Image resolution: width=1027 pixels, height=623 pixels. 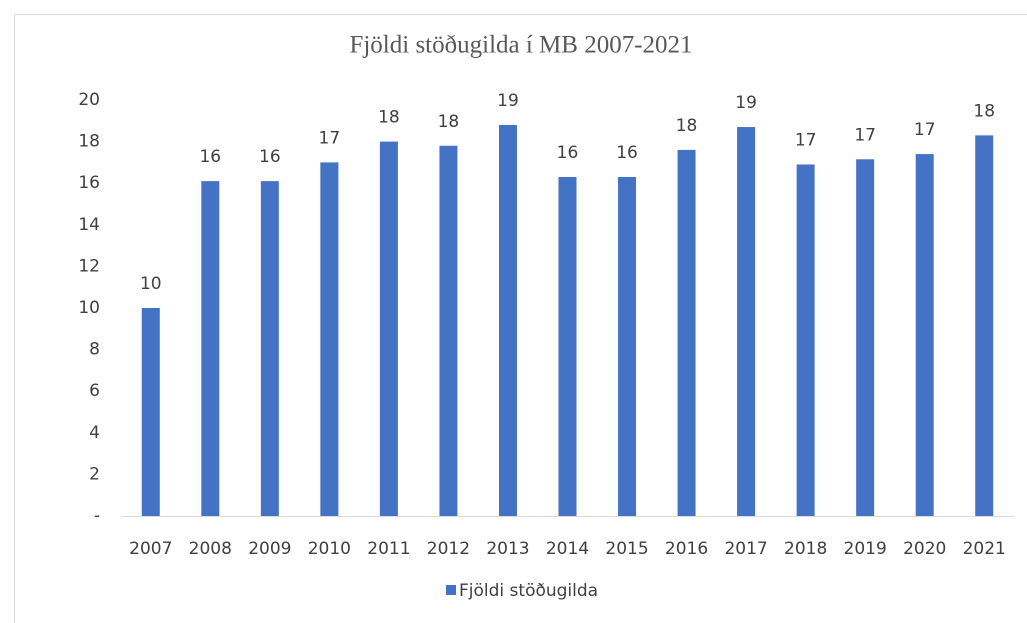 I want to click on chart-title: Fjöldi stöðugilda í MB 2007-2021, so click(x=520, y=45).